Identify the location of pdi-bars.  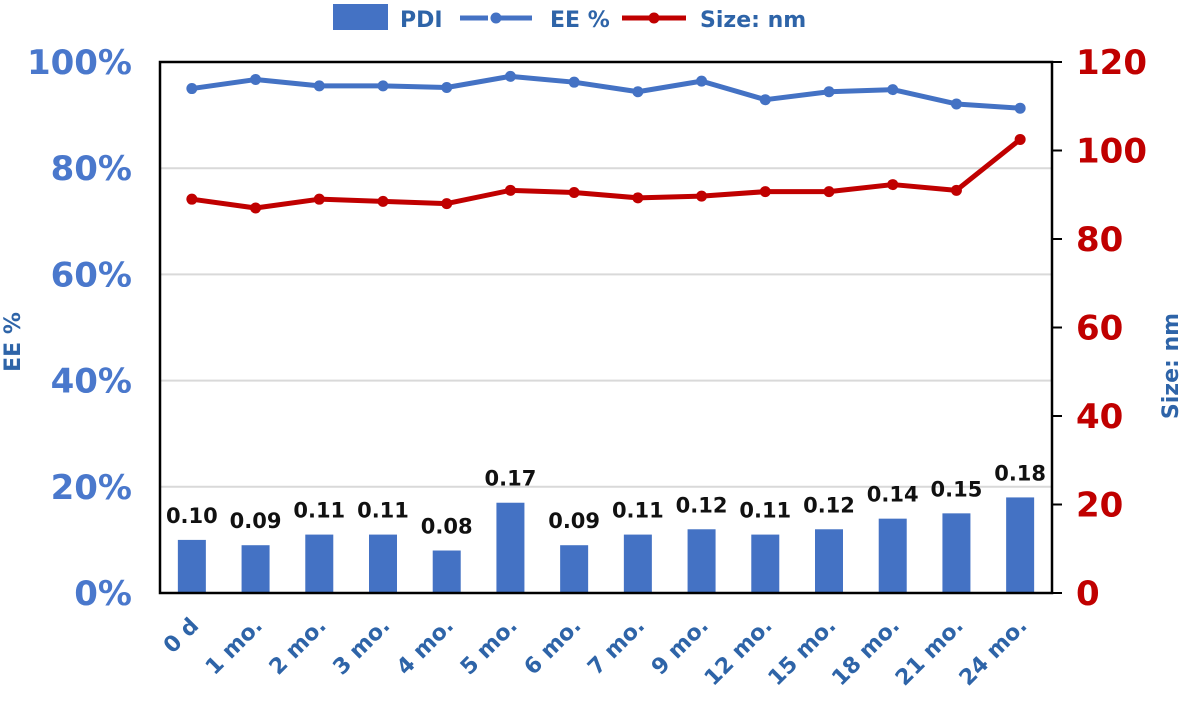
(606, 545).